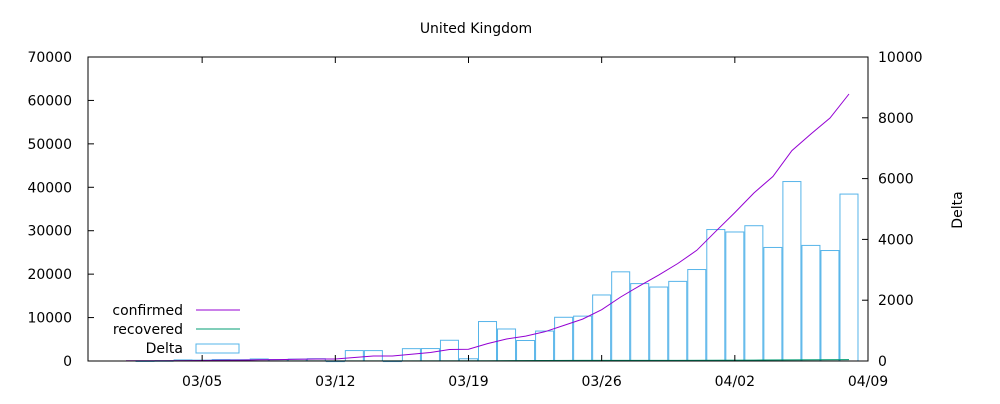 This screenshot has width=1000, height=404. I want to click on y-tick-label: 10000, so click(49, 319).